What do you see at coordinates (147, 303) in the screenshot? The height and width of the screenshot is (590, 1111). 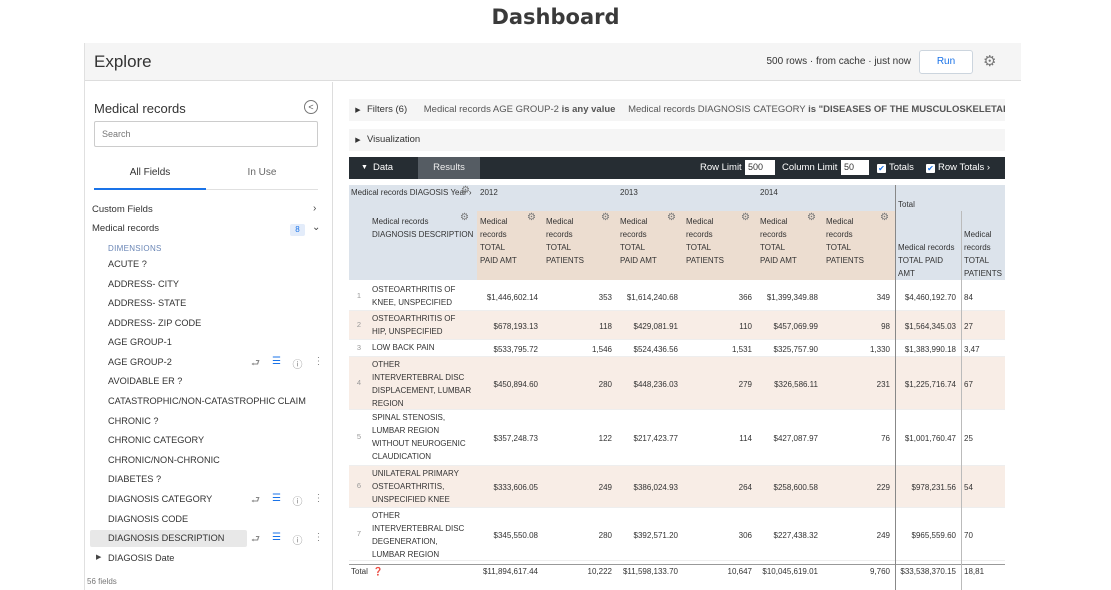 I see `field-item: ADDRESS- STATE` at bounding box center [147, 303].